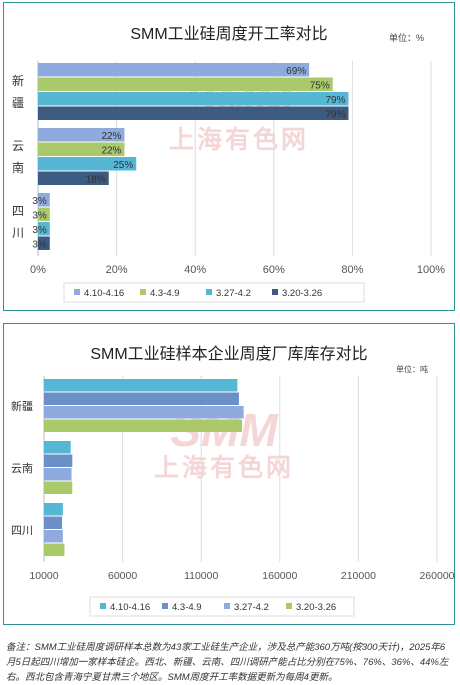 The width and height of the screenshot is (460, 685). Describe the element at coordinates (22, 531) in the screenshot. I see `category-label: 四川` at that location.